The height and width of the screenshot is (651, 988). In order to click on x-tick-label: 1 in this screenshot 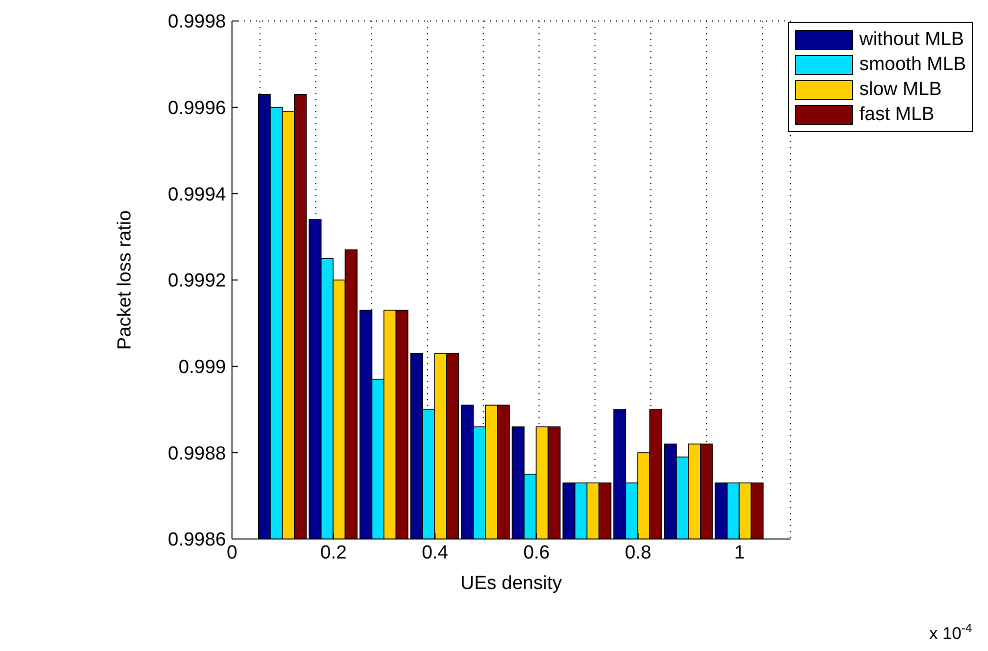, I will do `click(739, 553)`.